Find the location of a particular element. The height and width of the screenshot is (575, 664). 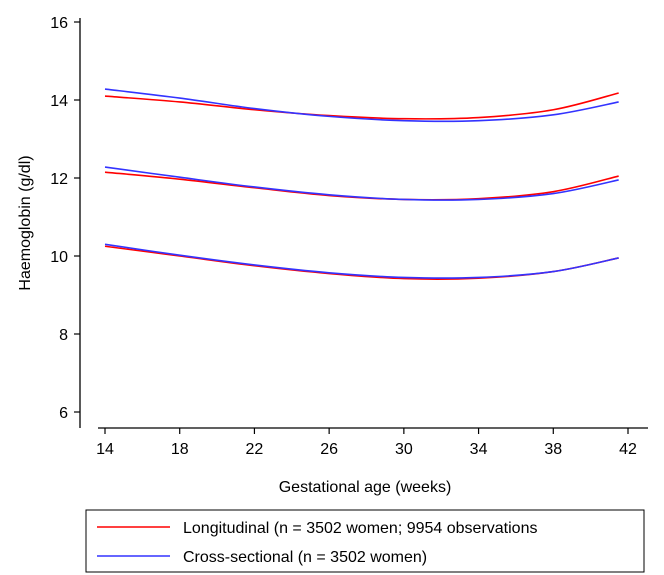

x-tick-label: 34 is located at coordinates (479, 449).